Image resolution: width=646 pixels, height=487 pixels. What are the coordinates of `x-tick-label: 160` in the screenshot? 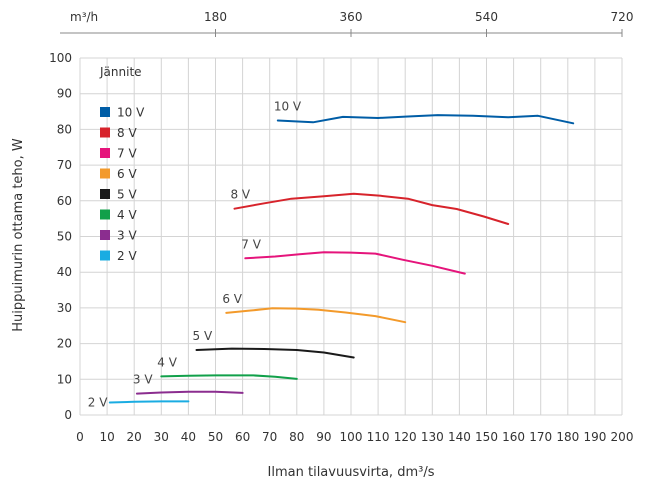 It's located at (513, 437).